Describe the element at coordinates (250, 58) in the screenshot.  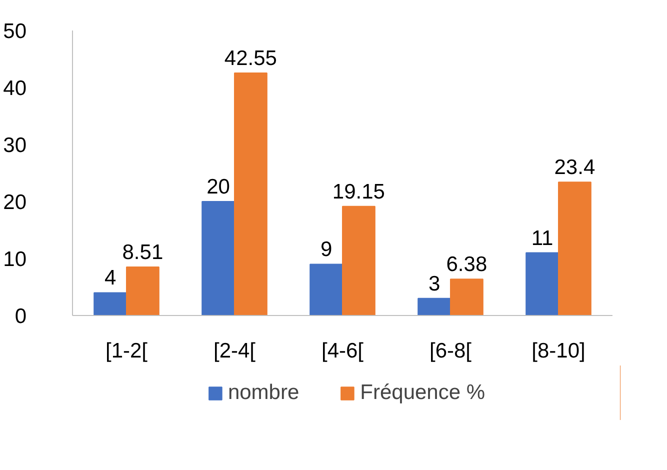
I see `data-label: 42.55` at that location.